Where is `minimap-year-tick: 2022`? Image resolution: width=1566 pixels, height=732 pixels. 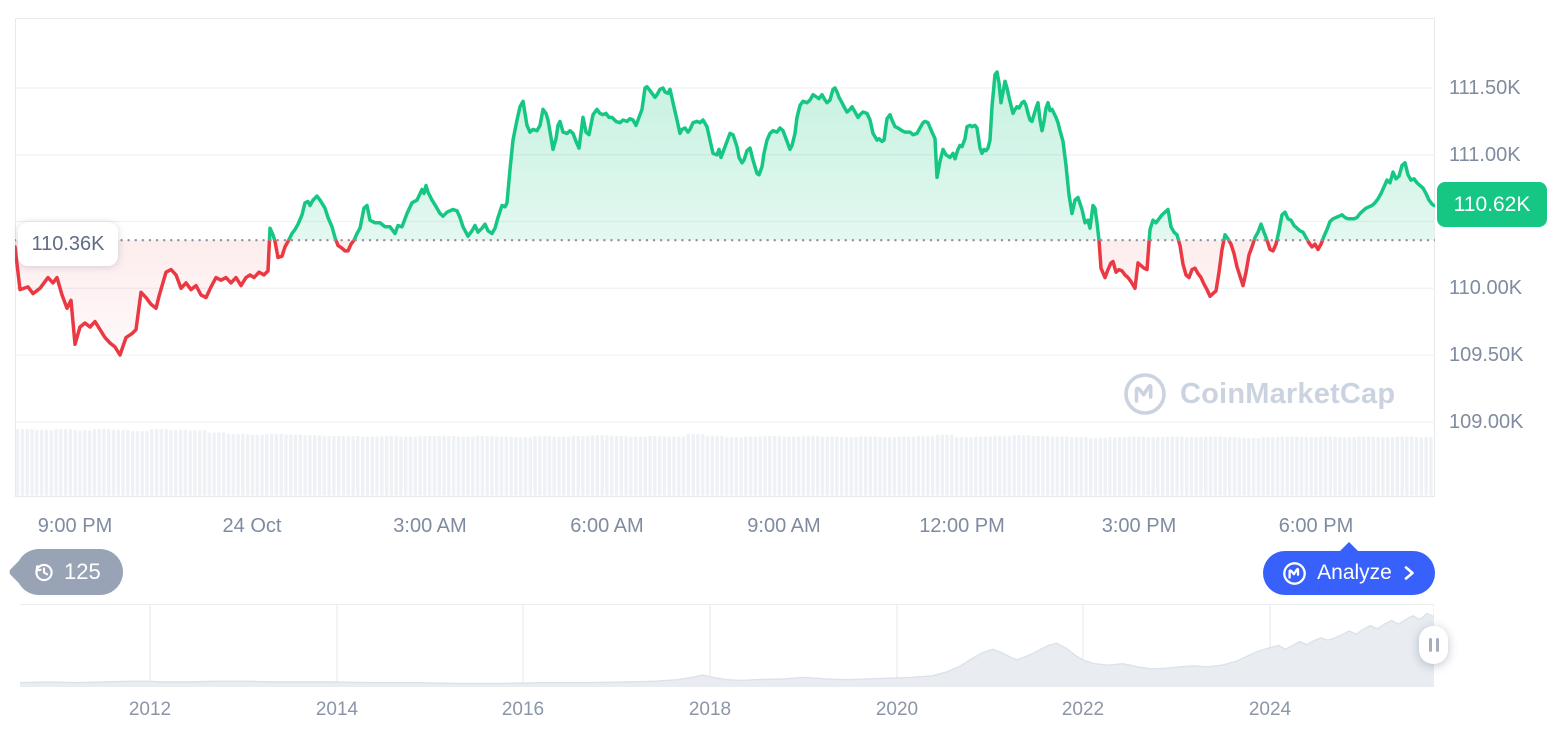
minimap-year-tick: 2022 is located at coordinates (1083, 709).